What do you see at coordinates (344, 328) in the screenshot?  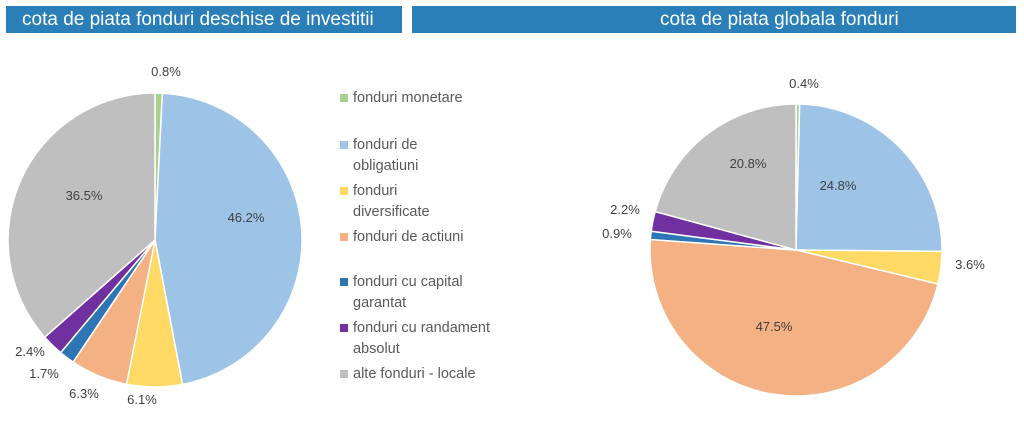 I see `legend-swatch-randament-absolut` at bounding box center [344, 328].